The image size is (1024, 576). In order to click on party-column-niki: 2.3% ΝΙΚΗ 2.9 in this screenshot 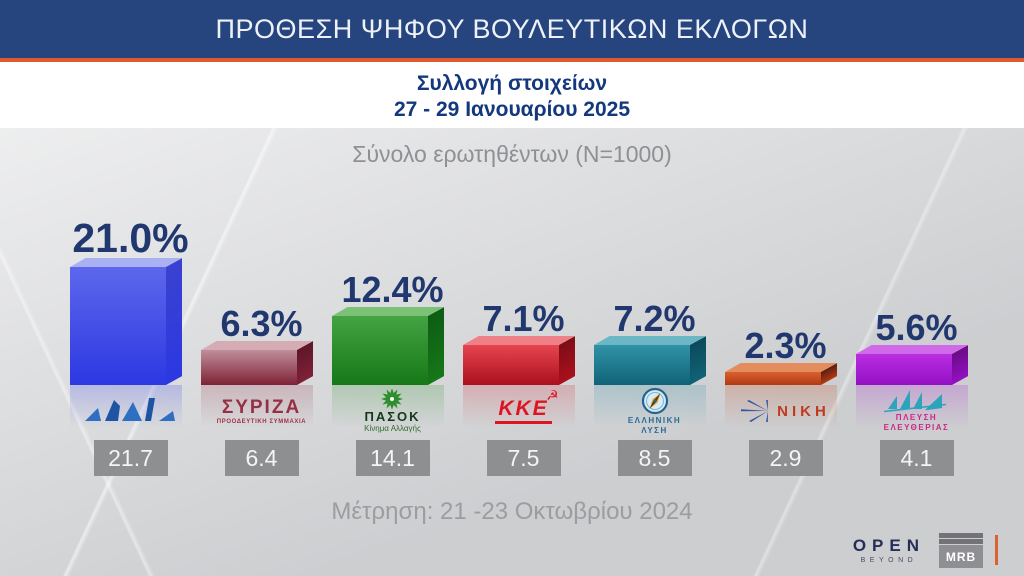, I will do `click(785, 333)`.